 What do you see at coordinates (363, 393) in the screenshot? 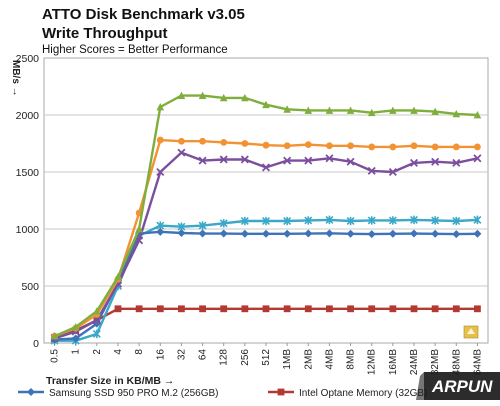
I see `legend-label: Intel Optane Memory (32GB)` at bounding box center [363, 393].